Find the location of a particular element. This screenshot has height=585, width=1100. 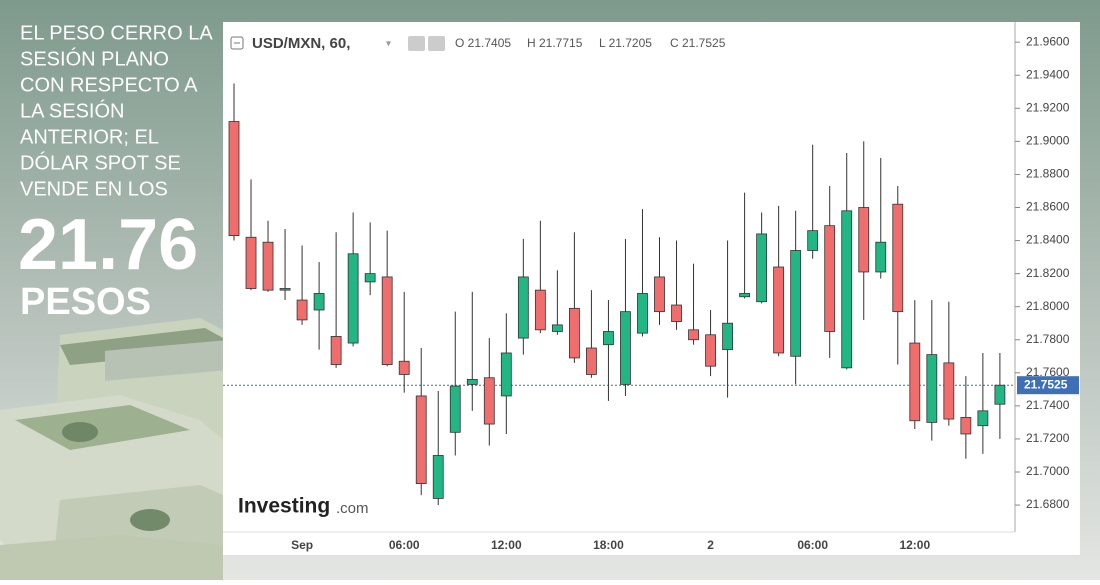

ohlc-label: L 21.7205 is located at coordinates (625, 43).